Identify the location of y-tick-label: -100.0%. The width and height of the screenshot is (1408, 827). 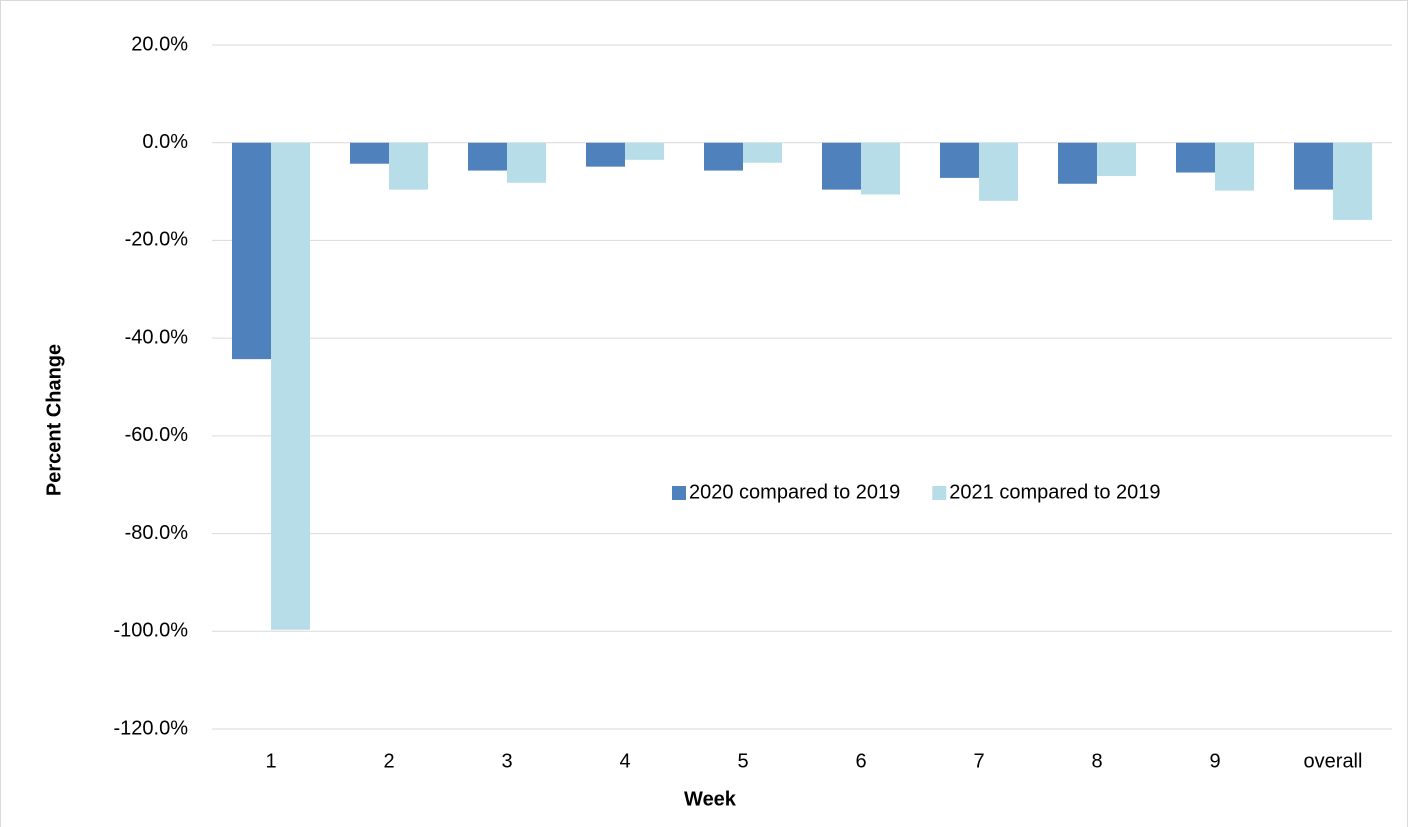
(151, 631).